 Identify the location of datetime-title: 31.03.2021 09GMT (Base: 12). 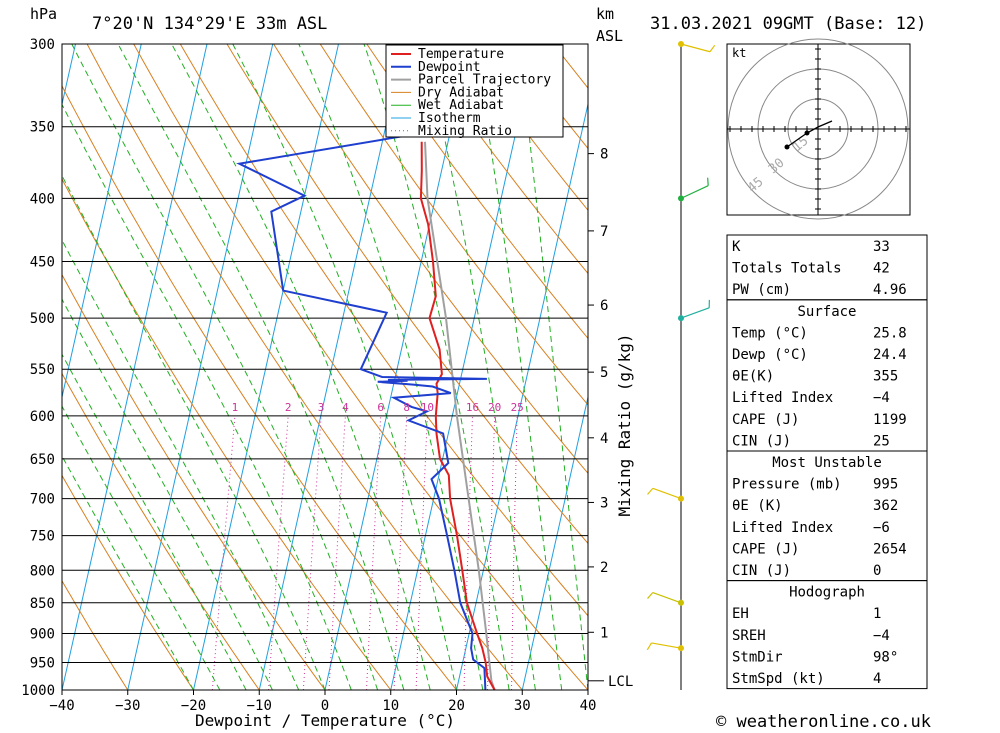
(788, 24).